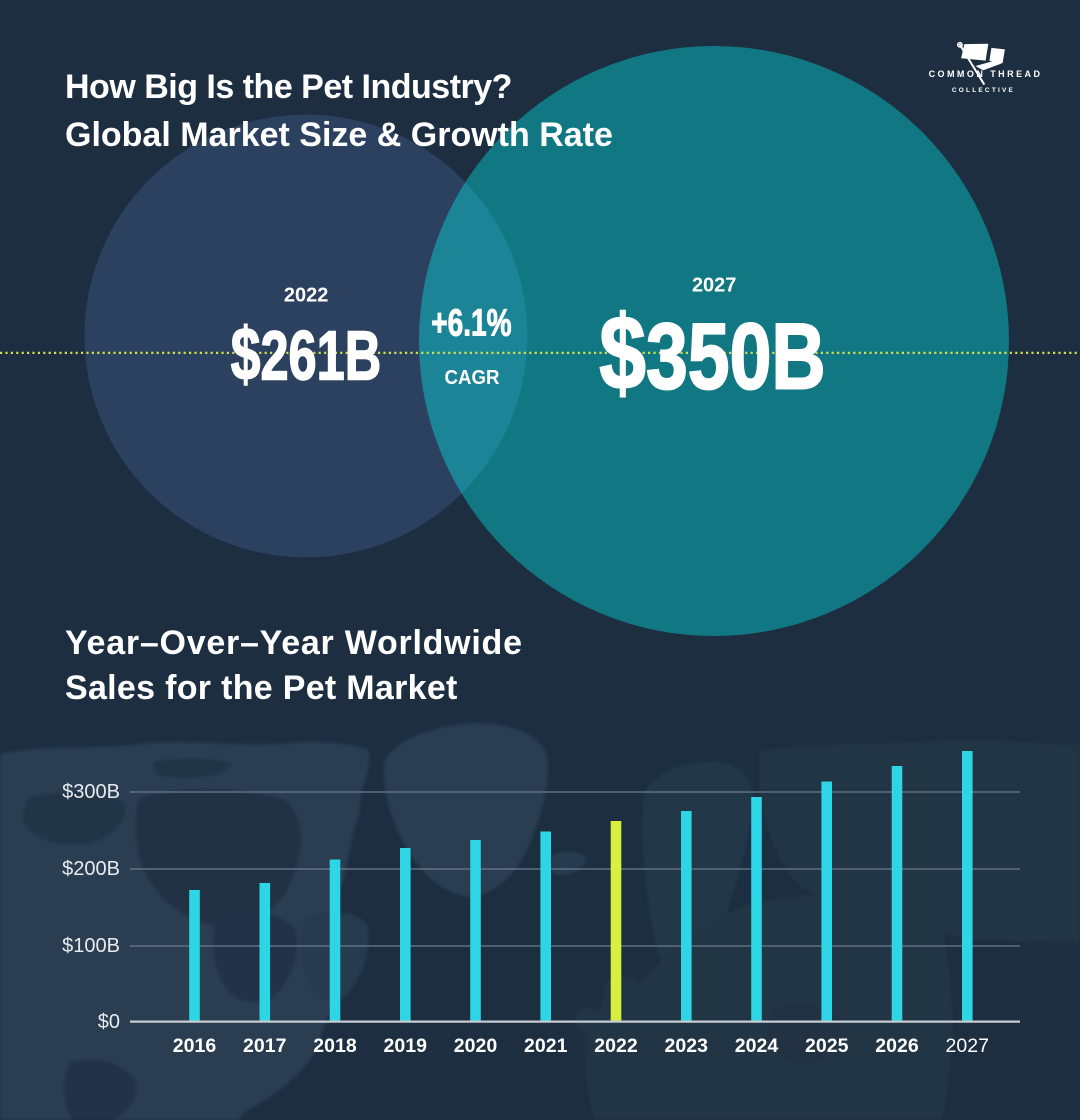  What do you see at coordinates (306, 295) in the screenshot?
I see `svg-text: 2022` at bounding box center [306, 295].